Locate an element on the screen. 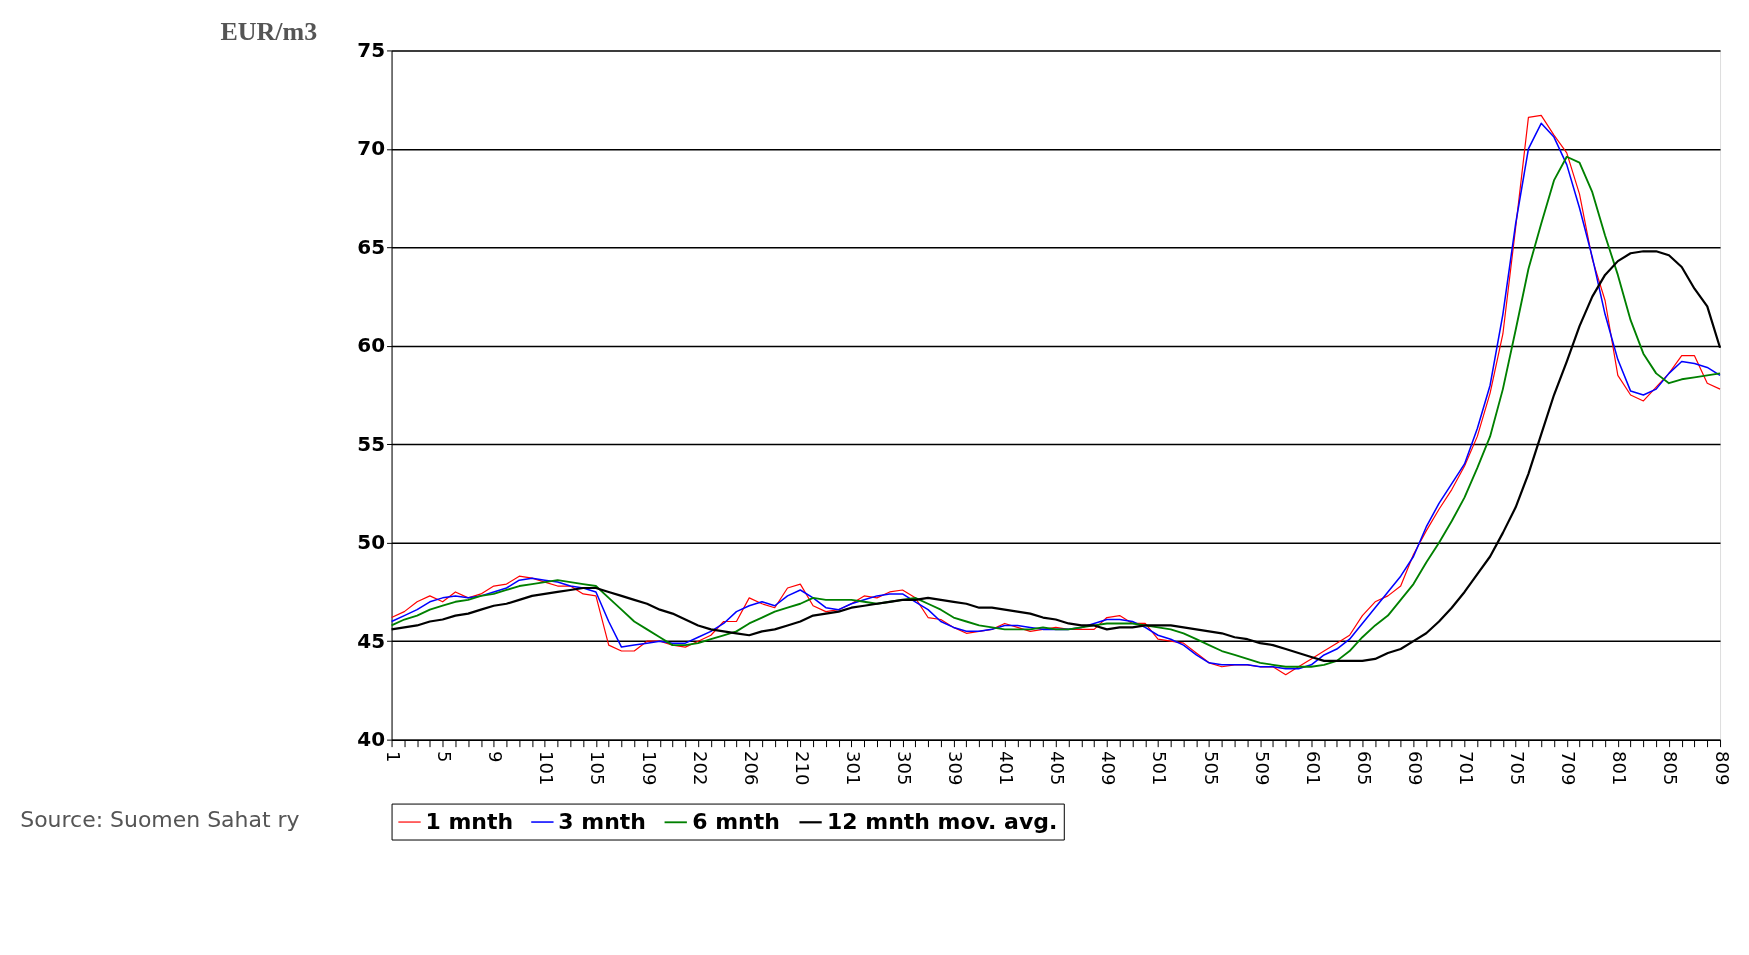  x-tick-label: 101 is located at coordinates (547, 768).